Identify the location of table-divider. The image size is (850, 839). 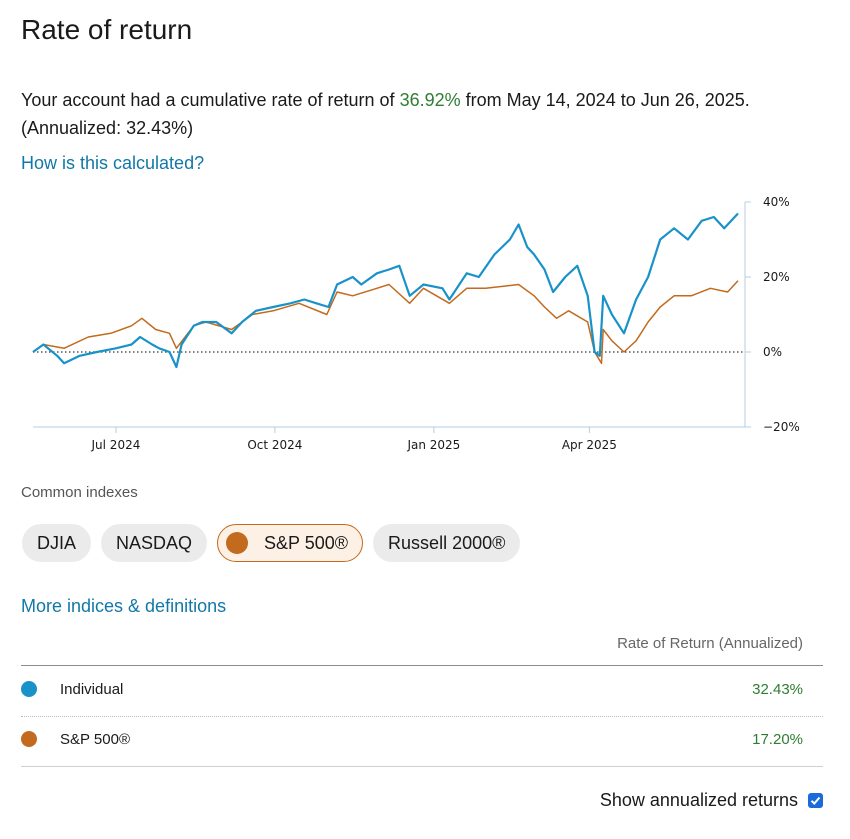
(422, 665).